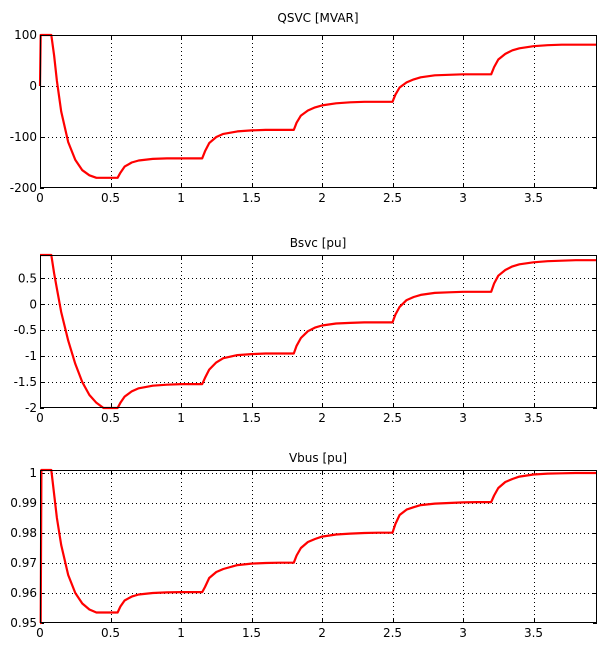 Image resolution: width=597 pixels, height=646 pixels. What do you see at coordinates (318, 458) in the screenshot?
I see `chart-title: Vbus [pu]` at bounding box center [318, 458].